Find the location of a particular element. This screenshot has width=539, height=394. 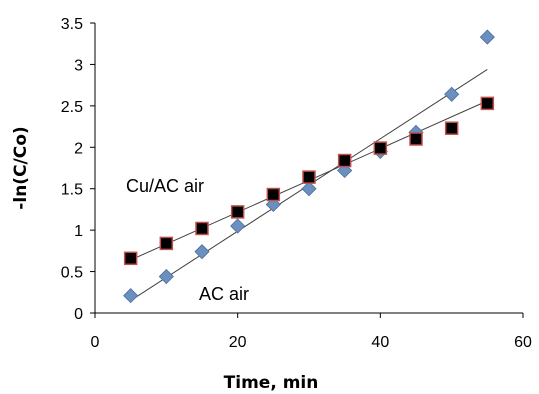

y-tick-label: 2.5 is located at coordinates (72, 107).